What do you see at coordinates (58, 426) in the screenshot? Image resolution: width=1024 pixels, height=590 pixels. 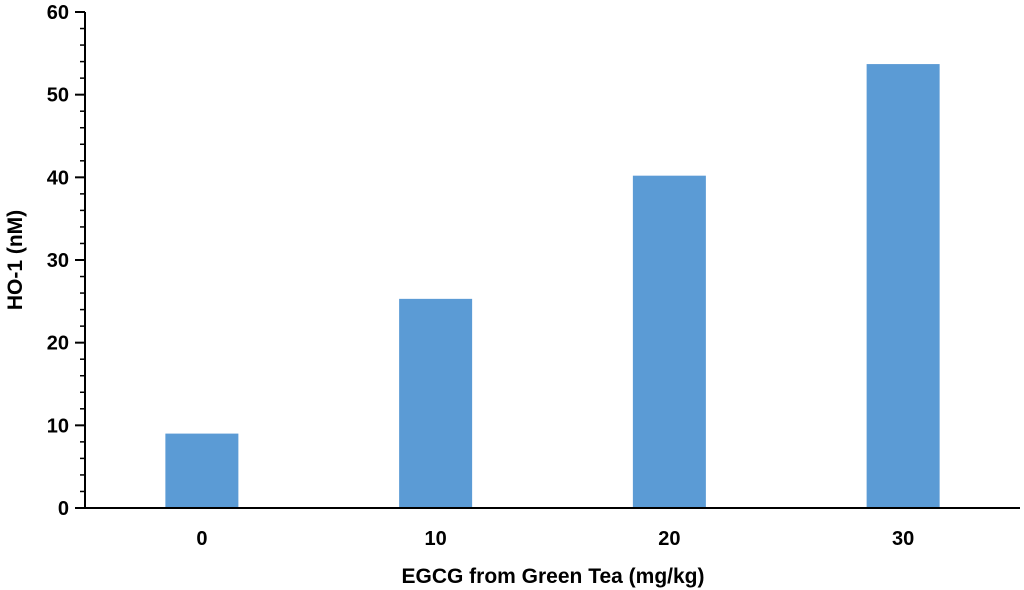 I see `y-tick-label: 10` at bounding box center [58, 426].